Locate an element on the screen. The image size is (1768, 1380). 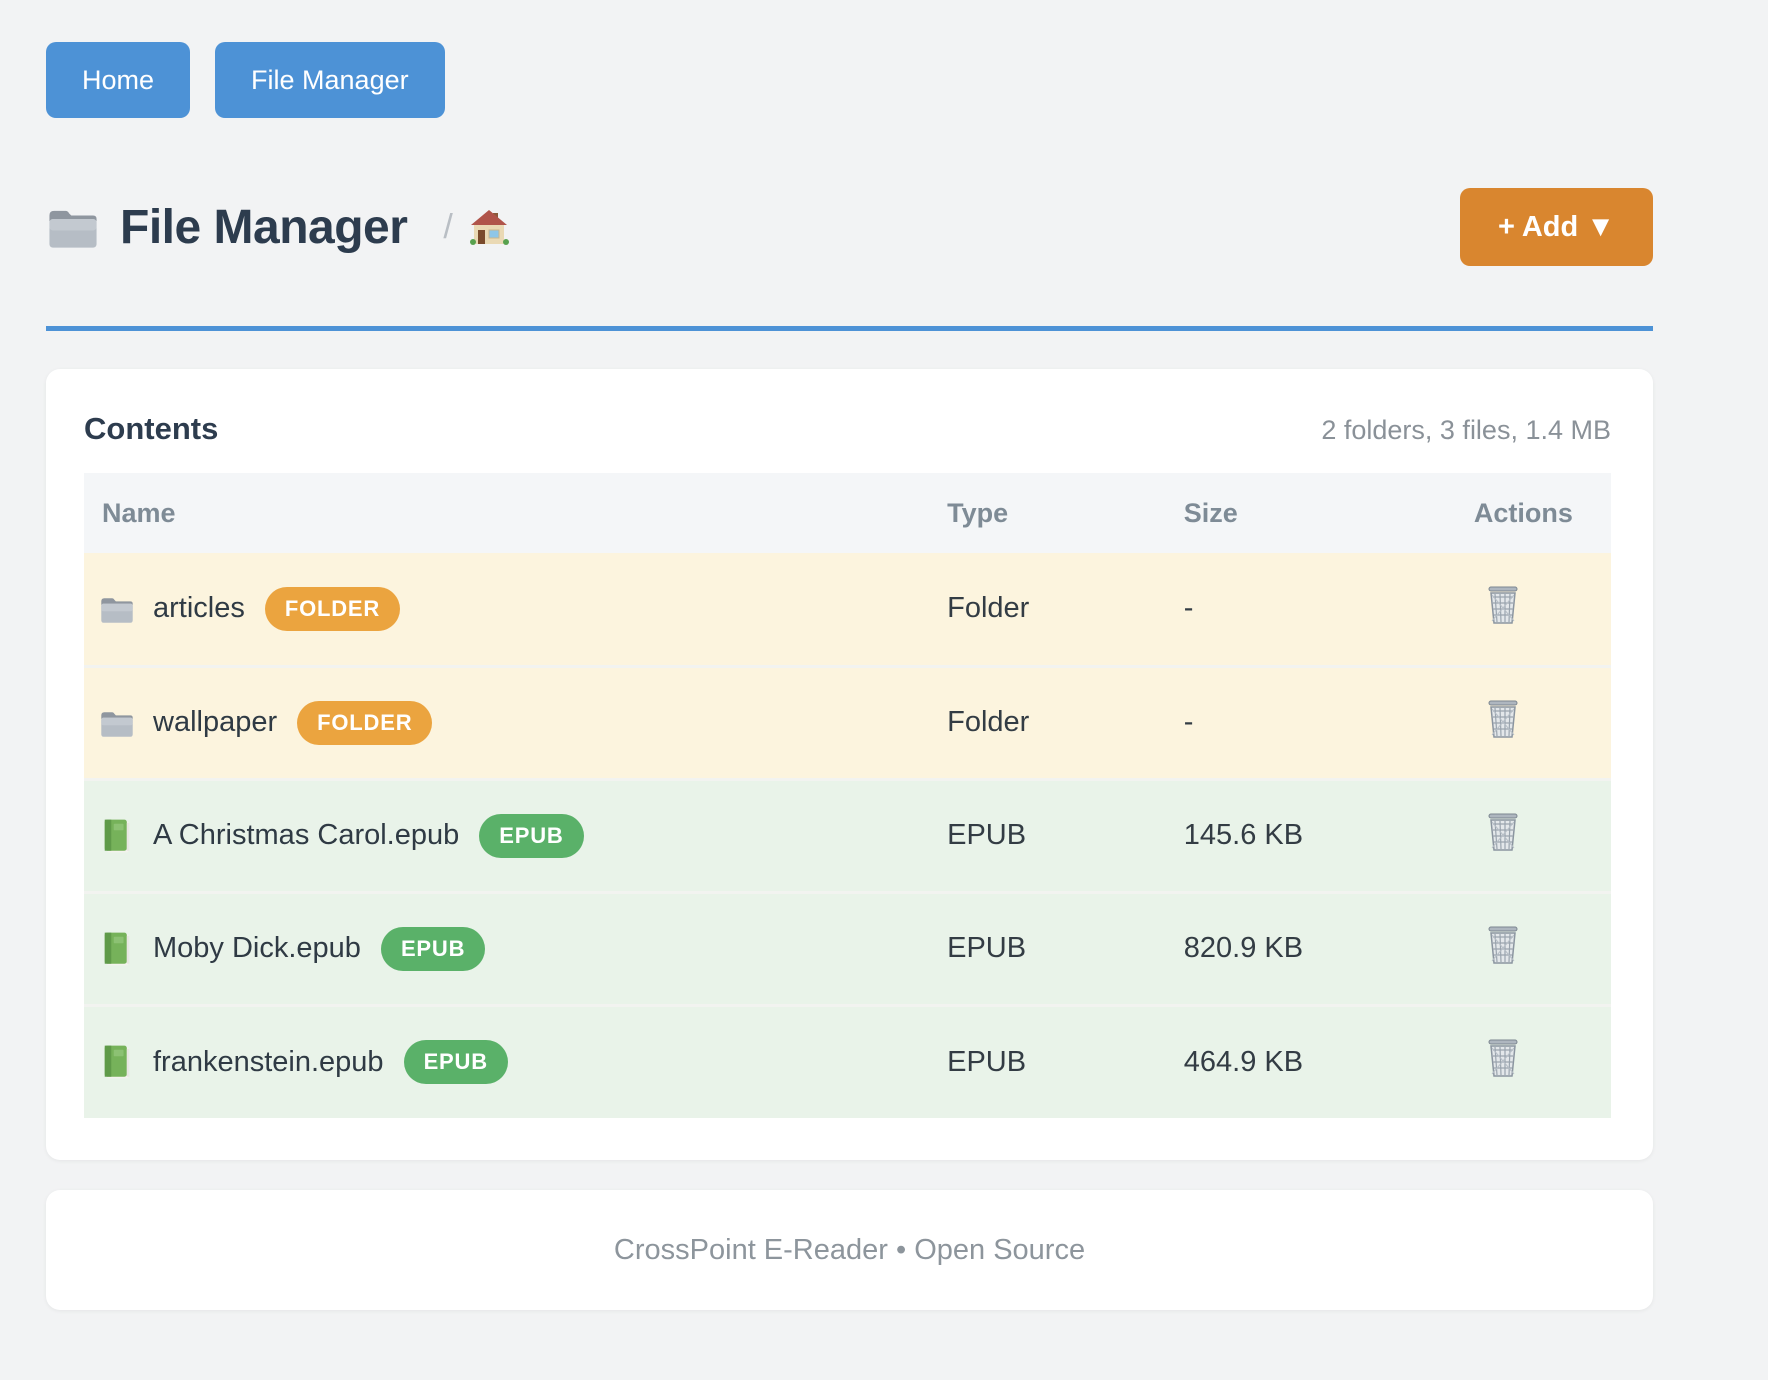
breadcrumb: / is located at coordinates (476, 227).